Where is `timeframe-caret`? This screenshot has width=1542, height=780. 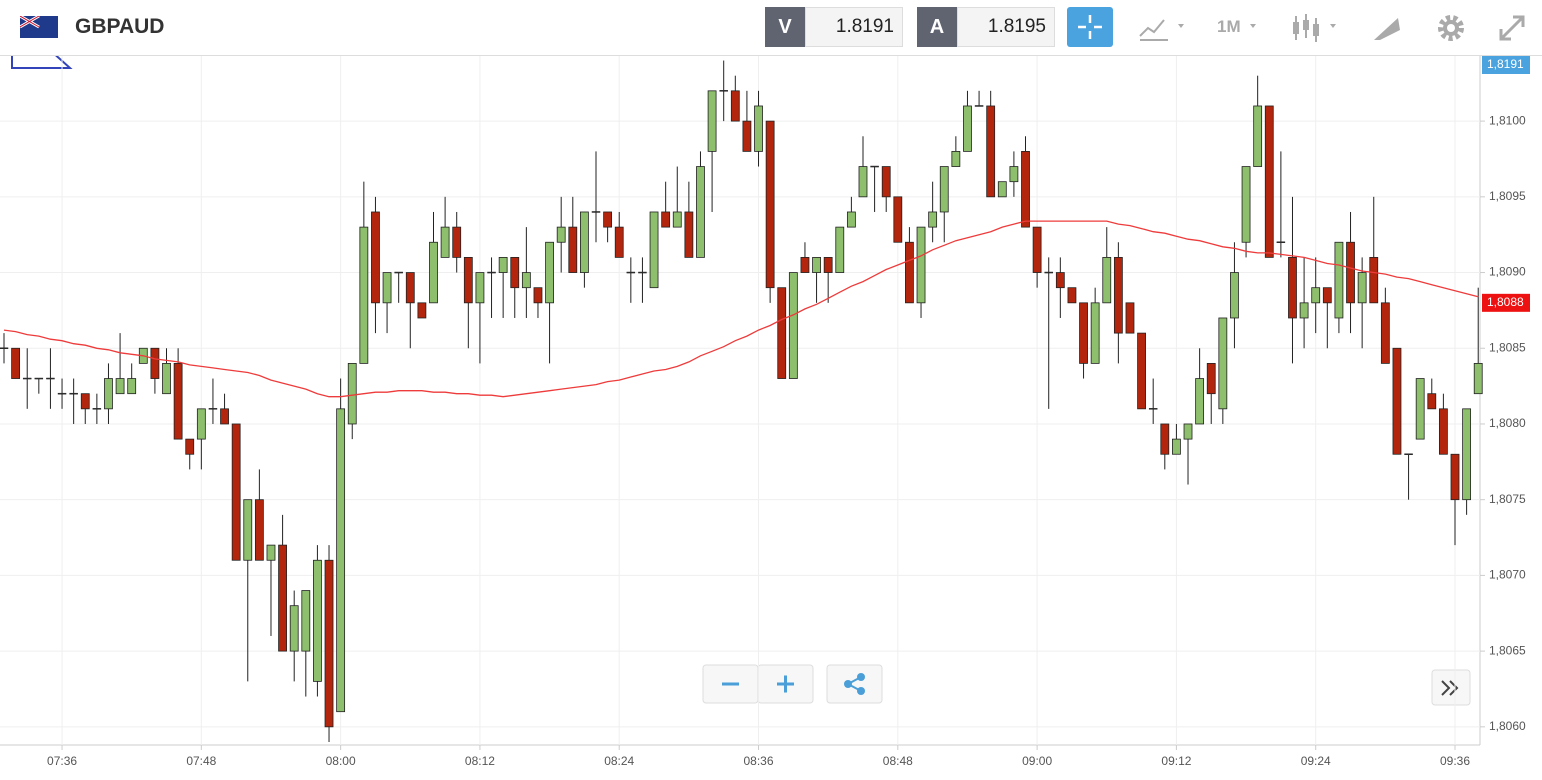
timeframe-caret is located at coordinates (1253, 26).